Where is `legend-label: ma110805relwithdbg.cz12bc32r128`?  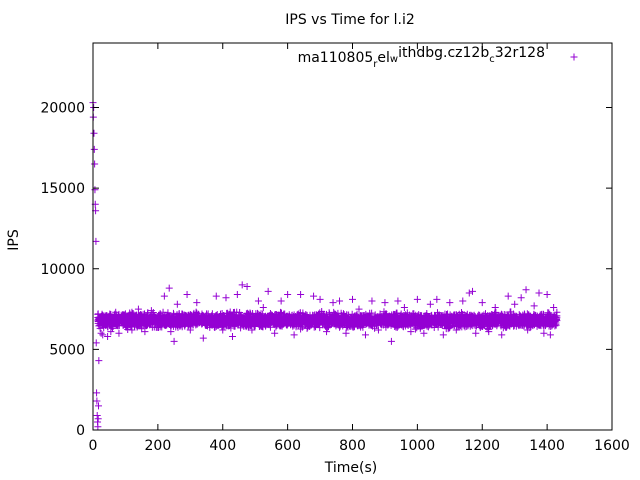 legend-label: ma110805relwithdbg.cz12bc32r128 is located at coordinates (421, 57).